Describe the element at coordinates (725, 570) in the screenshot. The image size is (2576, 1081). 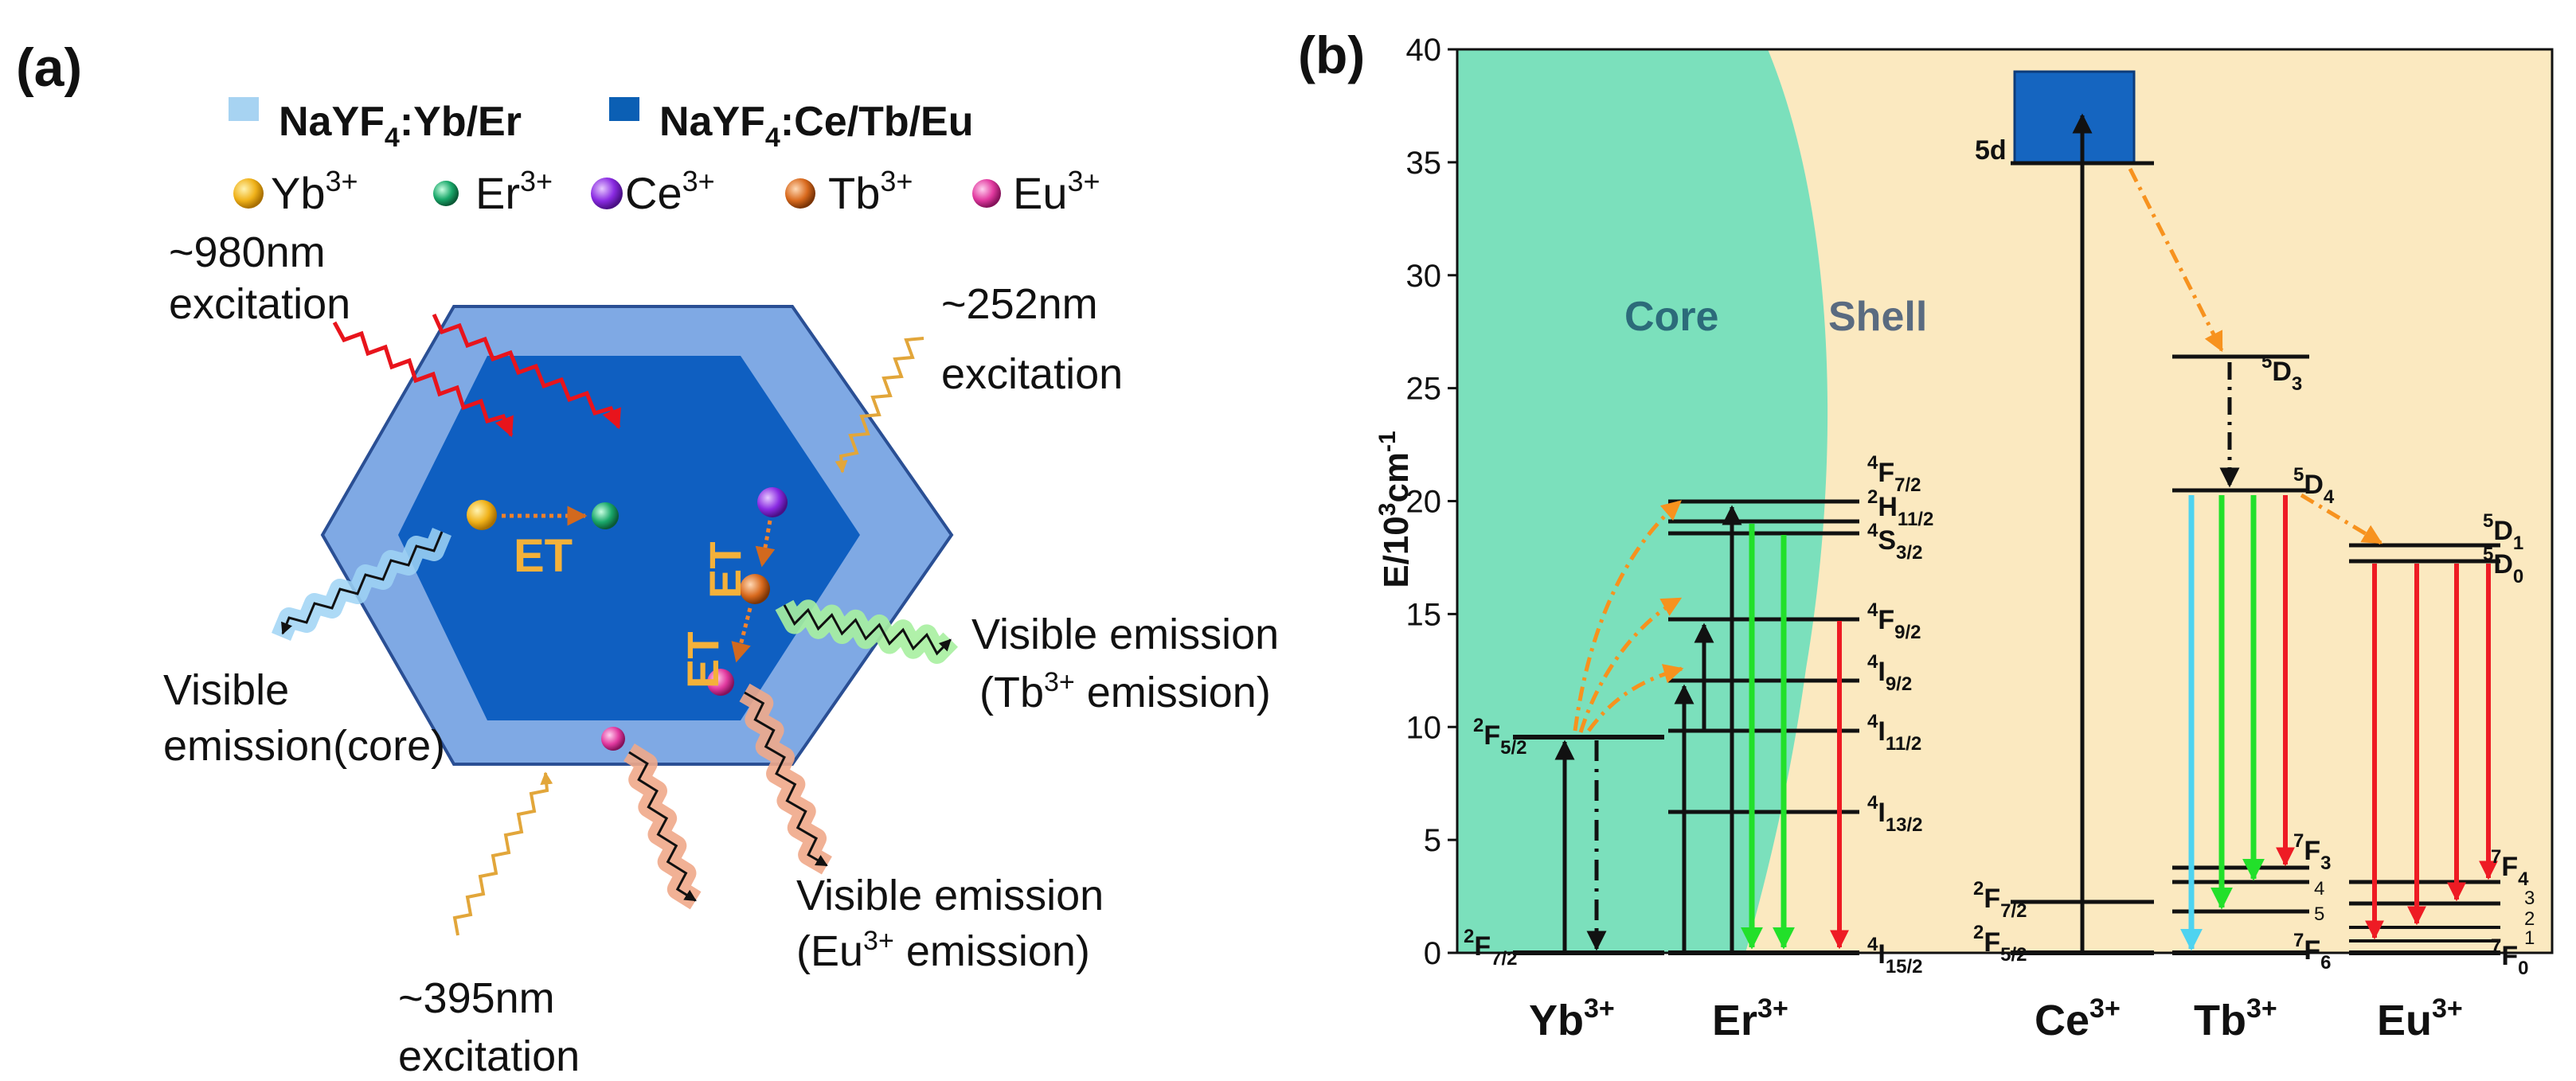
I see `et-label-2: ET` at that location.